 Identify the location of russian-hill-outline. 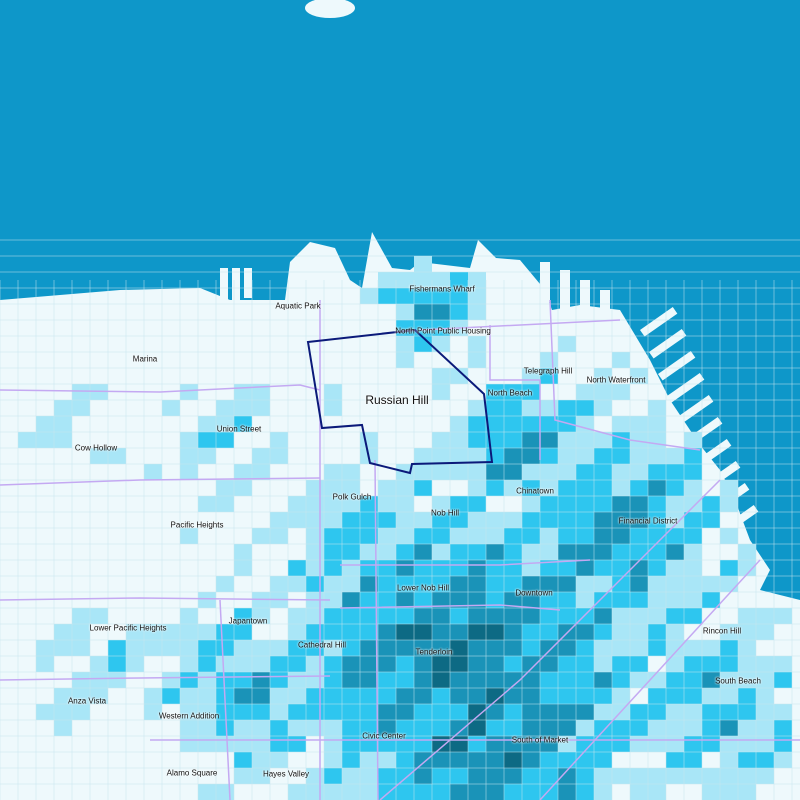
(400, 401).